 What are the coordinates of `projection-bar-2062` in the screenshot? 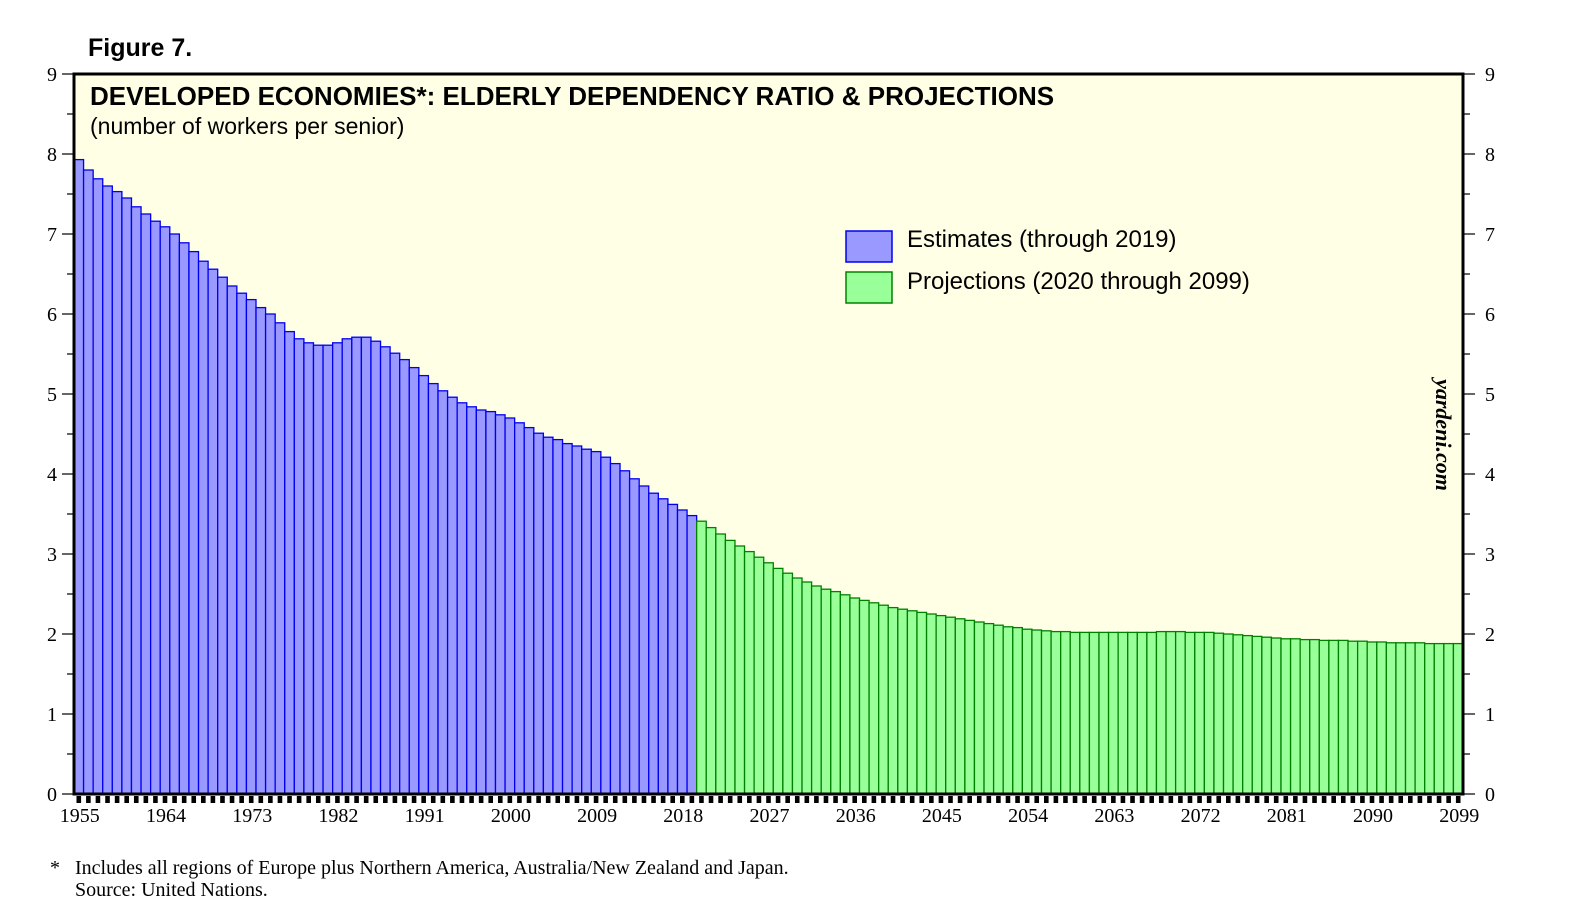 It's located at (1104, 713).